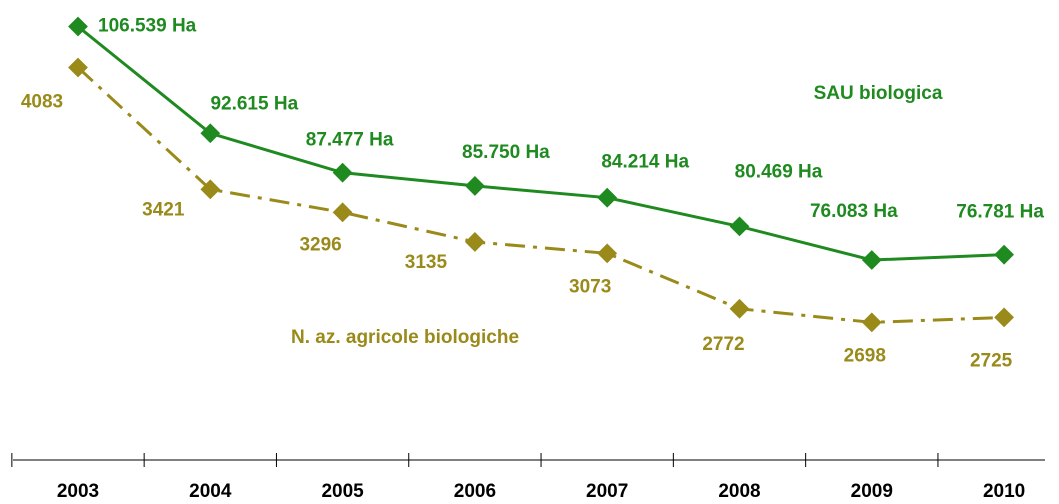 The width and height of the screenshot is (1059, 504). I want to click on data-label: 3135, so click(426, 262).